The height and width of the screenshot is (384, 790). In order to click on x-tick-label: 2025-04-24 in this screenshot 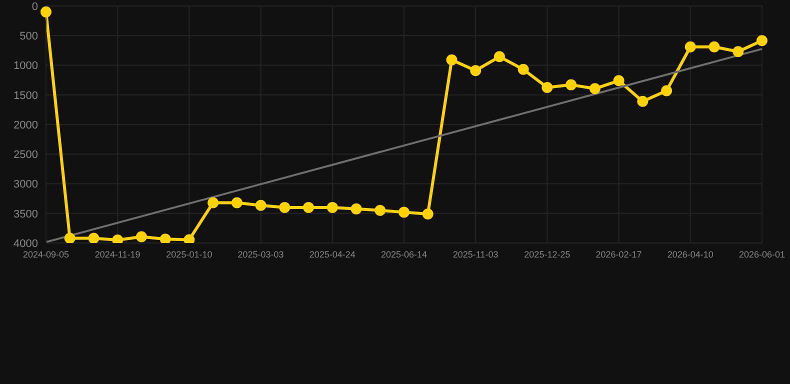, I will do `click(332, 254)`.